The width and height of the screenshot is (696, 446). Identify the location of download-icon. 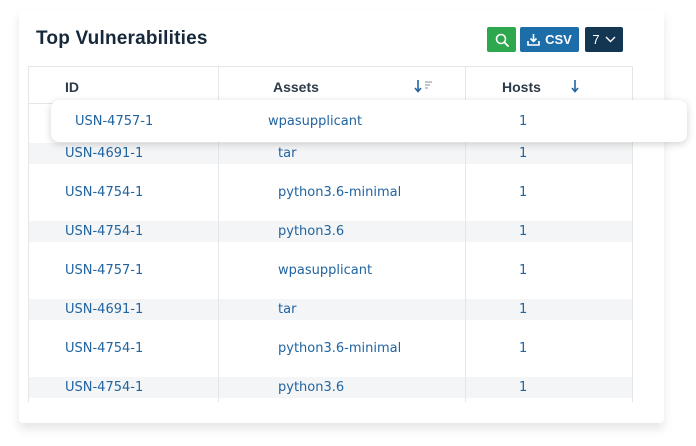
(533, 40).